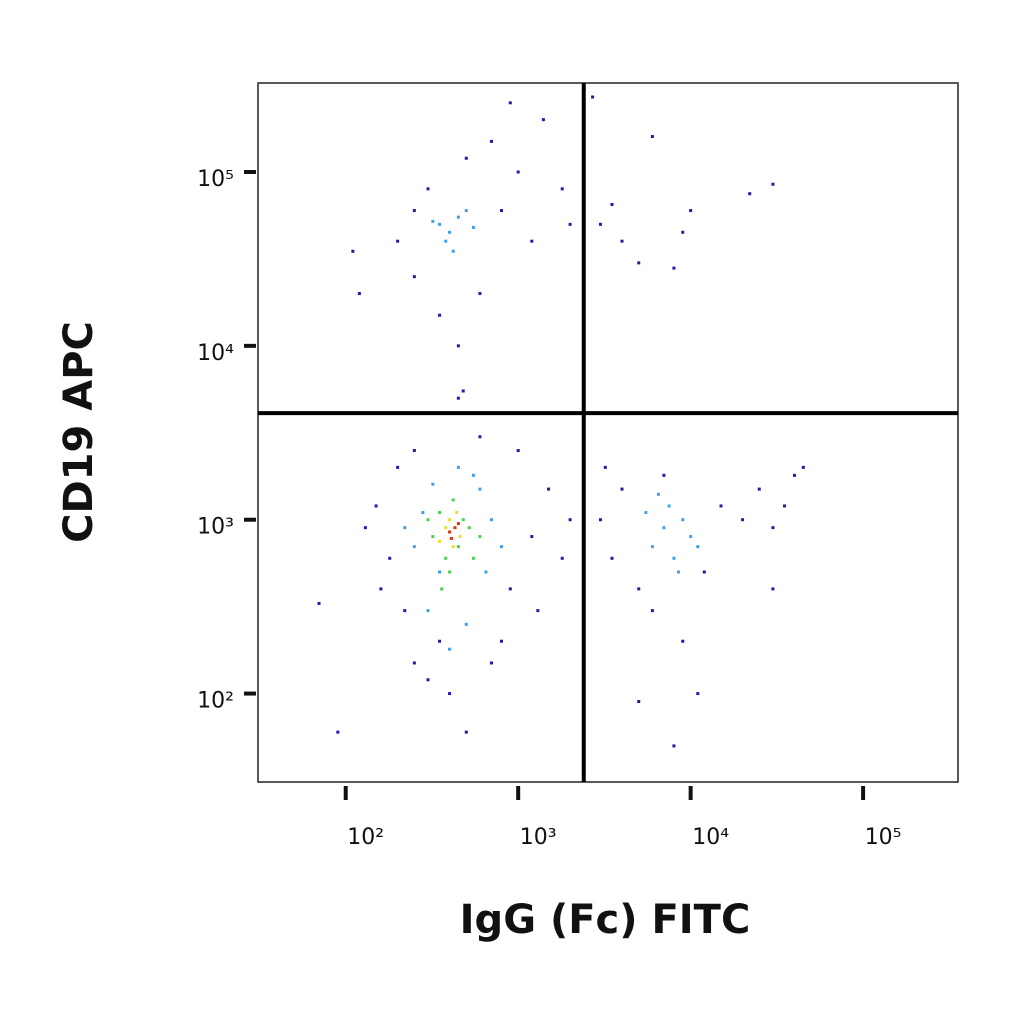  I want to click on x-tick-label: 10², so click(365, 837).